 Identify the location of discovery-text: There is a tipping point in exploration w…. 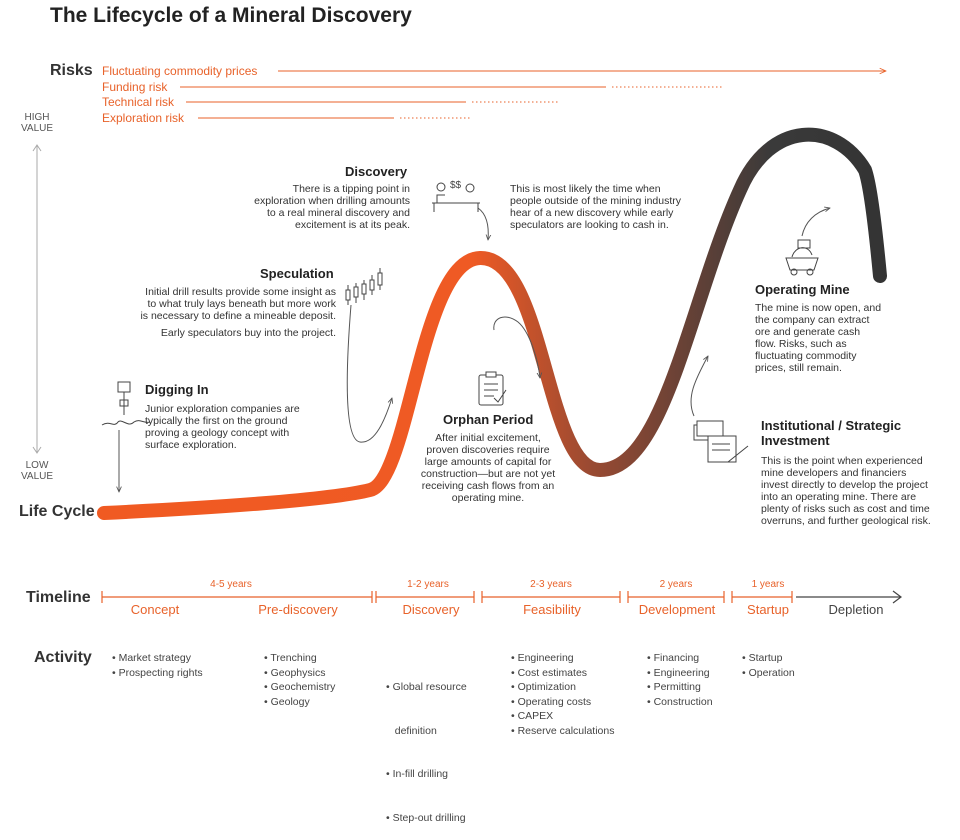
(332, 207).